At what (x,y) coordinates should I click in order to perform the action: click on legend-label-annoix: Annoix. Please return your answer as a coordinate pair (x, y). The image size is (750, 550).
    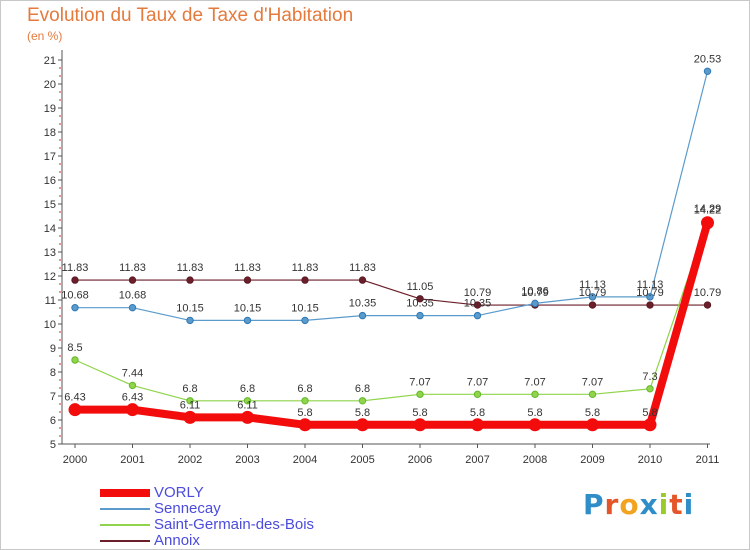
    Looking at the image, I should click on (177, 540).